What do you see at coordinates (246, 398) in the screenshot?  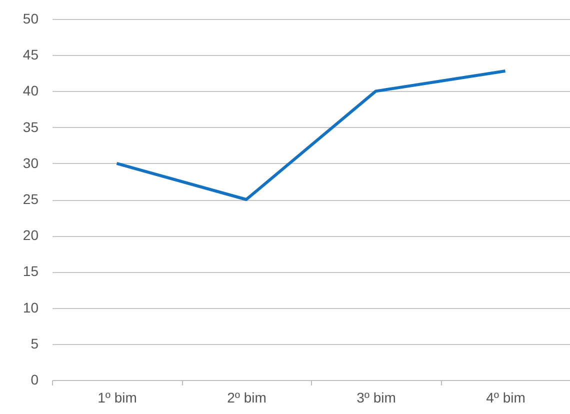 I see `x-tick-label: 2º bim` at bounding box center [246, 398].